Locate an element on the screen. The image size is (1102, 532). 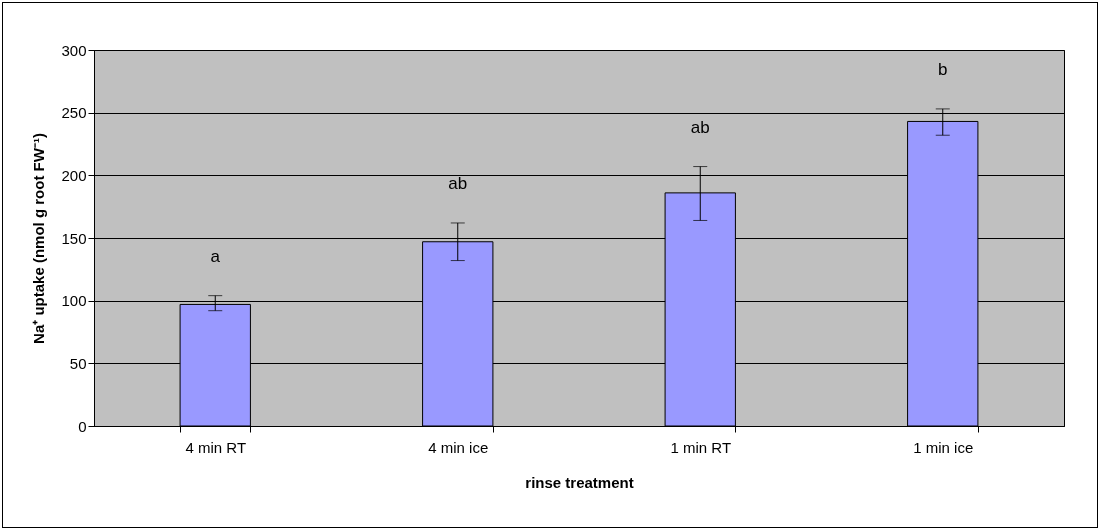
x-tick-label: 4 min ice is located at coordinates (458, 447).